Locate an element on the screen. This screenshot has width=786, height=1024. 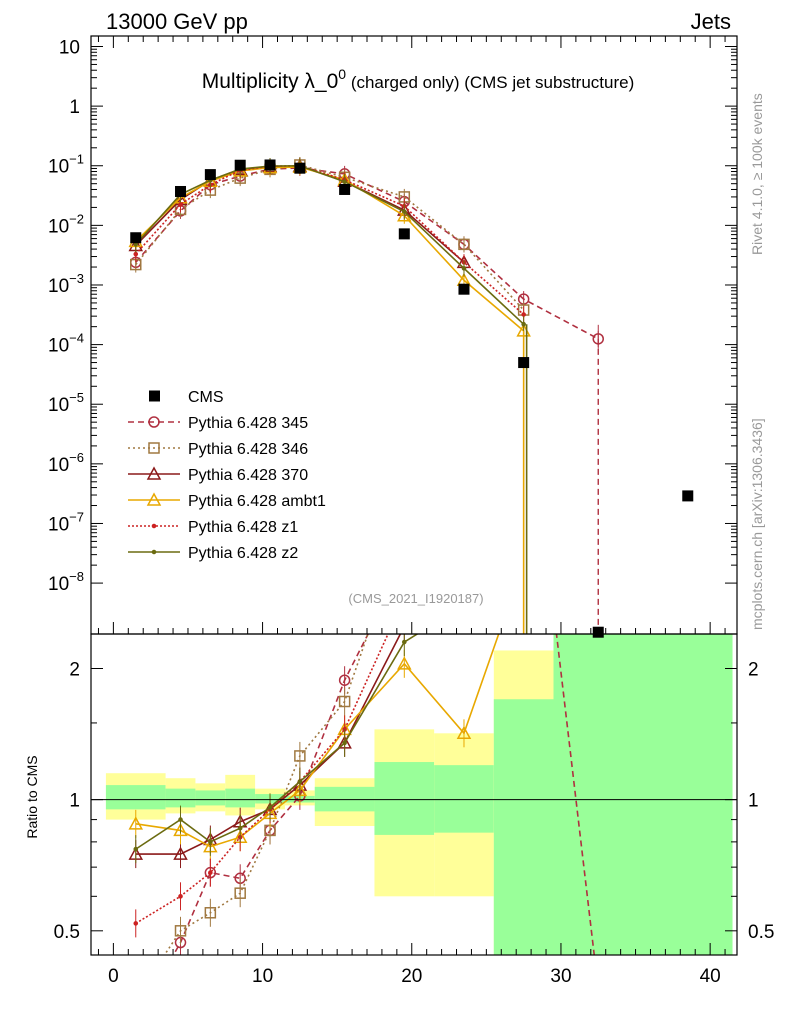
legend-marker-p346 is located at coordinates (154, 448).